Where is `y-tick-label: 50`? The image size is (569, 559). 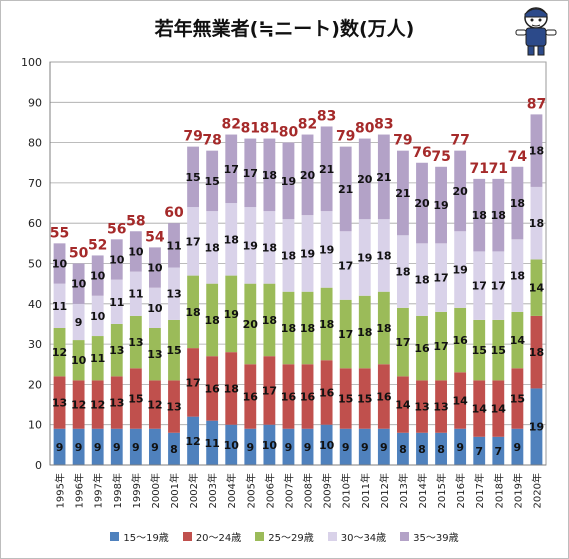
y-tick-label: 50 is located at coordinates (35, 264).